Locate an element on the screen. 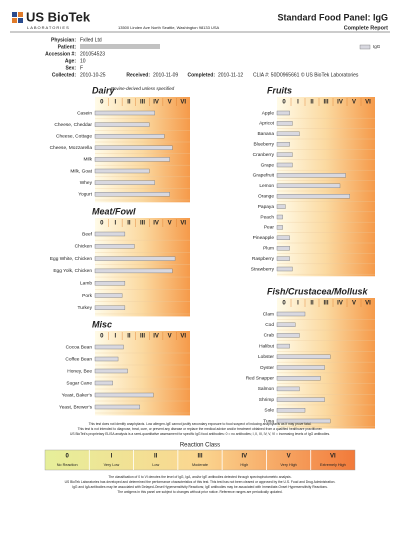 The height and width of the screenshot is (551, 400). food-label: Raspberry is located at coordinates (263, 259).